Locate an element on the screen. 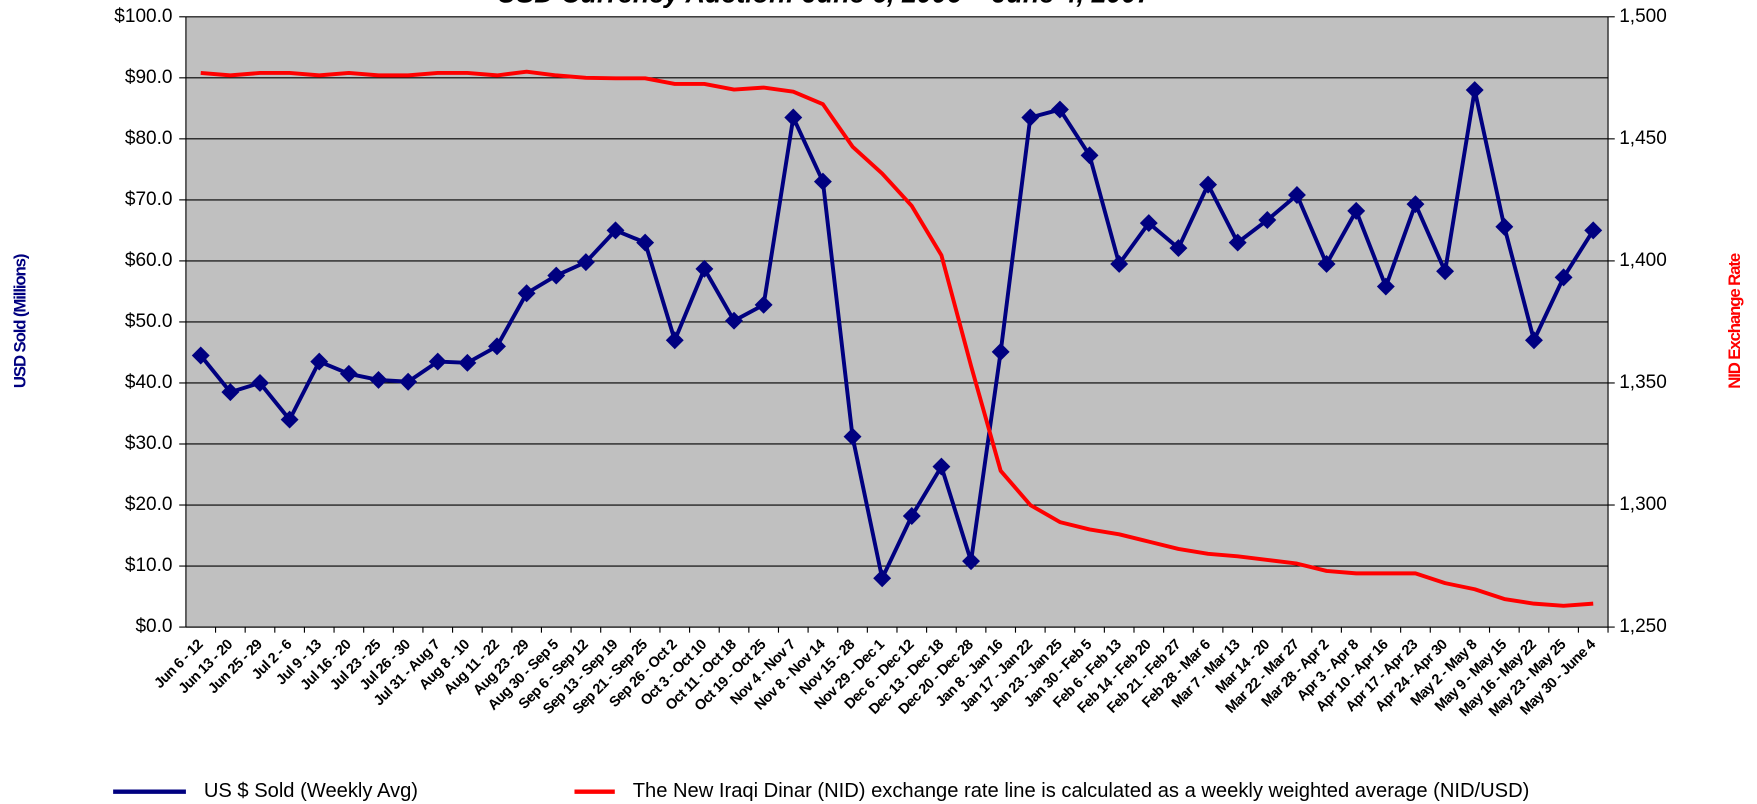 This screenshot has height=804, width=1757. y-tick-label: $10.0 is located at coordinates (149, 565).